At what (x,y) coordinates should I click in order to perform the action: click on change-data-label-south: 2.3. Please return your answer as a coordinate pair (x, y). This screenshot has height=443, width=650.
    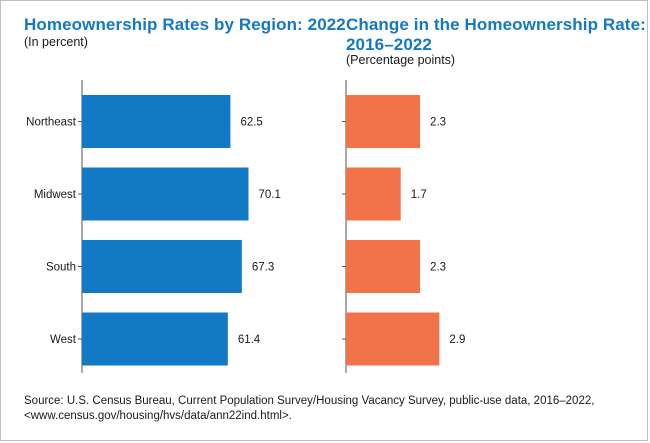
    Looking at the image, I should click on (438, 268).